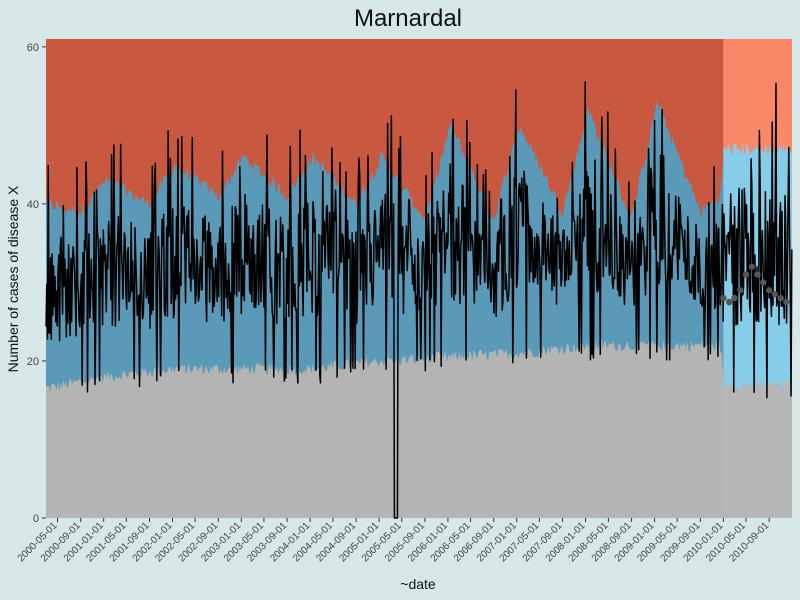  I want to click on y-tick-label: 60, so click(33, 48).